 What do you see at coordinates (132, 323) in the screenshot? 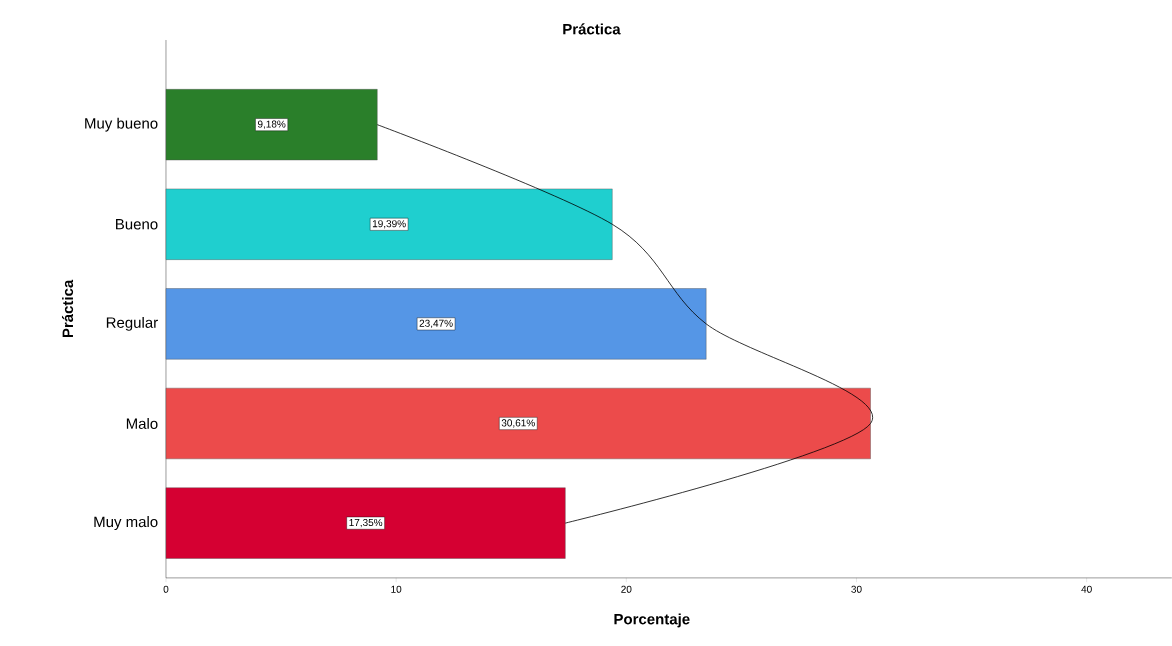
I see `y-tick-label: Regular` at bounding box center [132, 323].